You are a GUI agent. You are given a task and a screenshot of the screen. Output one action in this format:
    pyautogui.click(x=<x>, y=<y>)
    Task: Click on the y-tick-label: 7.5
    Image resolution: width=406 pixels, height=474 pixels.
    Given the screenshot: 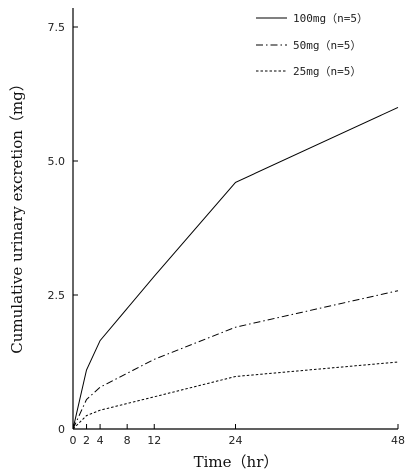 What is the action you would take?
    pyautogui.click(x=57, y=27)
    